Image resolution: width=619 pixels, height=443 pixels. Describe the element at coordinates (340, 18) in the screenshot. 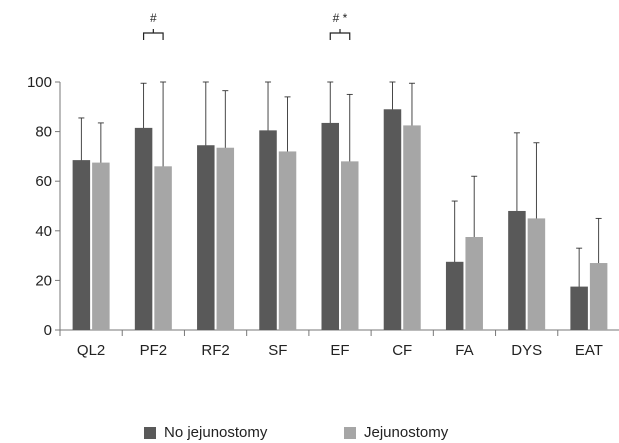

I see `significance-label-ef: # *` at that location.